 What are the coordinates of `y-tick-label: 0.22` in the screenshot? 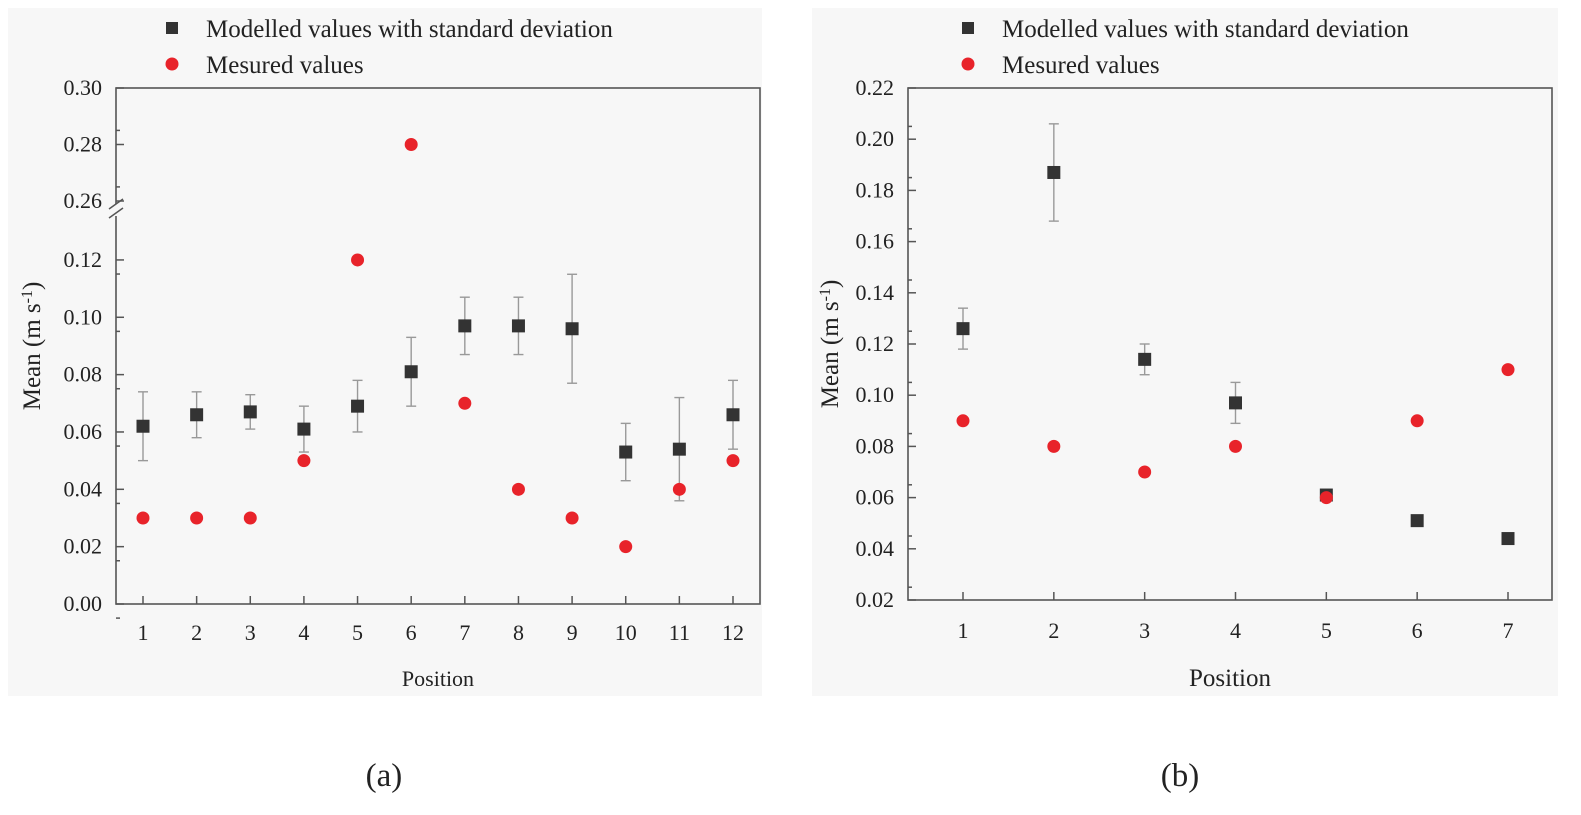 It's located at (875, 87).